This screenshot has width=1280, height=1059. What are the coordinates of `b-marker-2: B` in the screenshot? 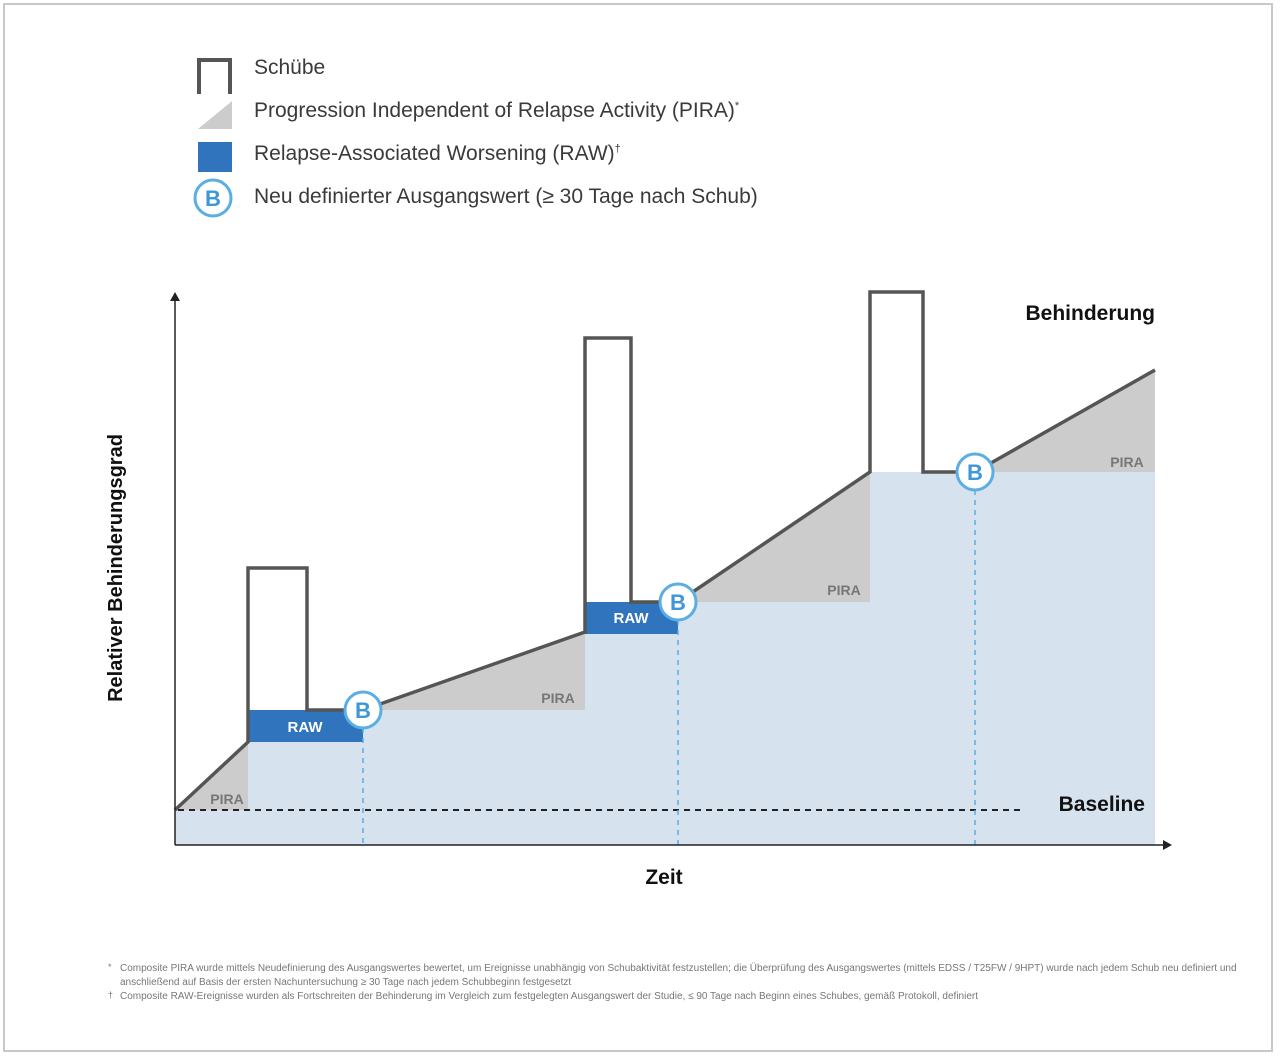 It's located at (678, 602).